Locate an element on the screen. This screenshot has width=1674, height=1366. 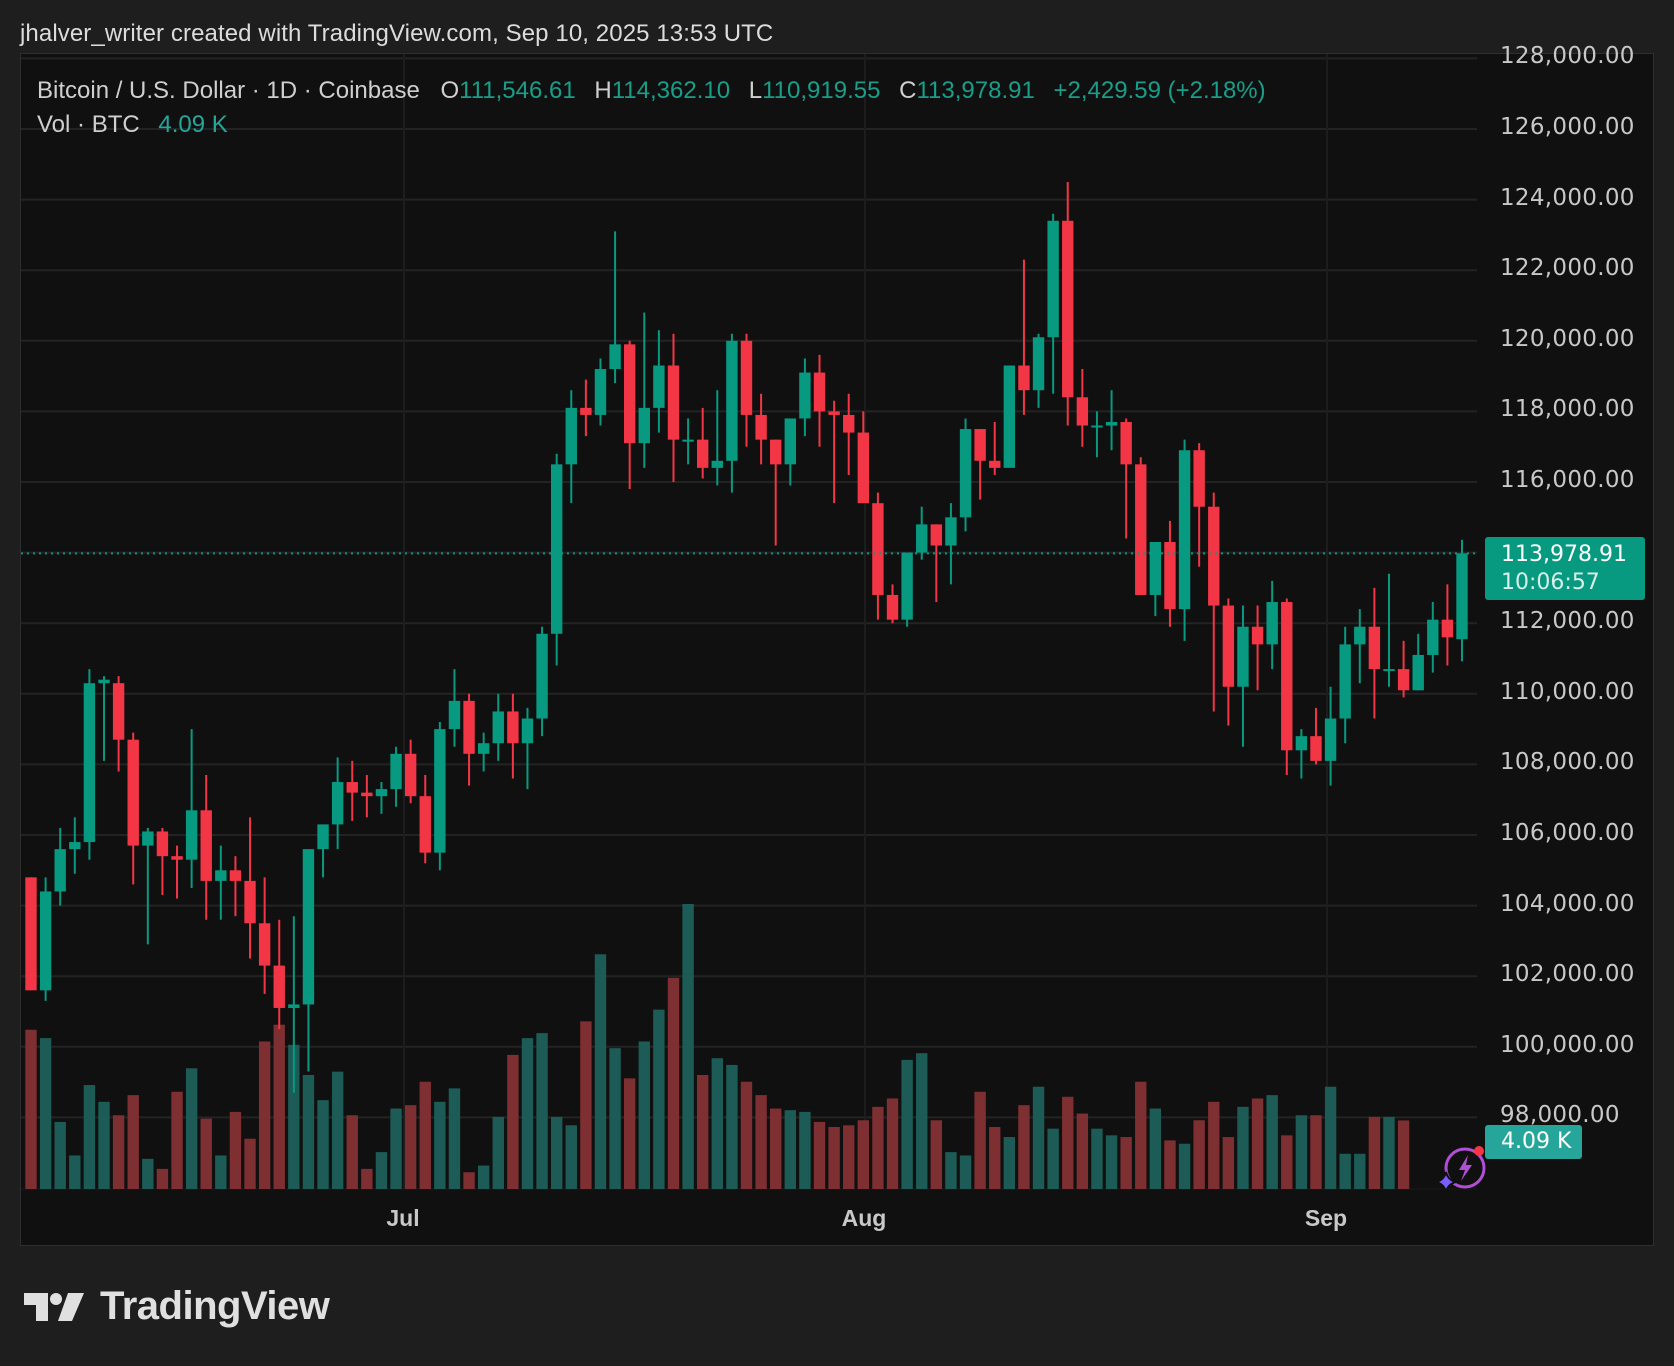
price-tick-label: 98,000.00 is located at coordinates (1560, 1115).